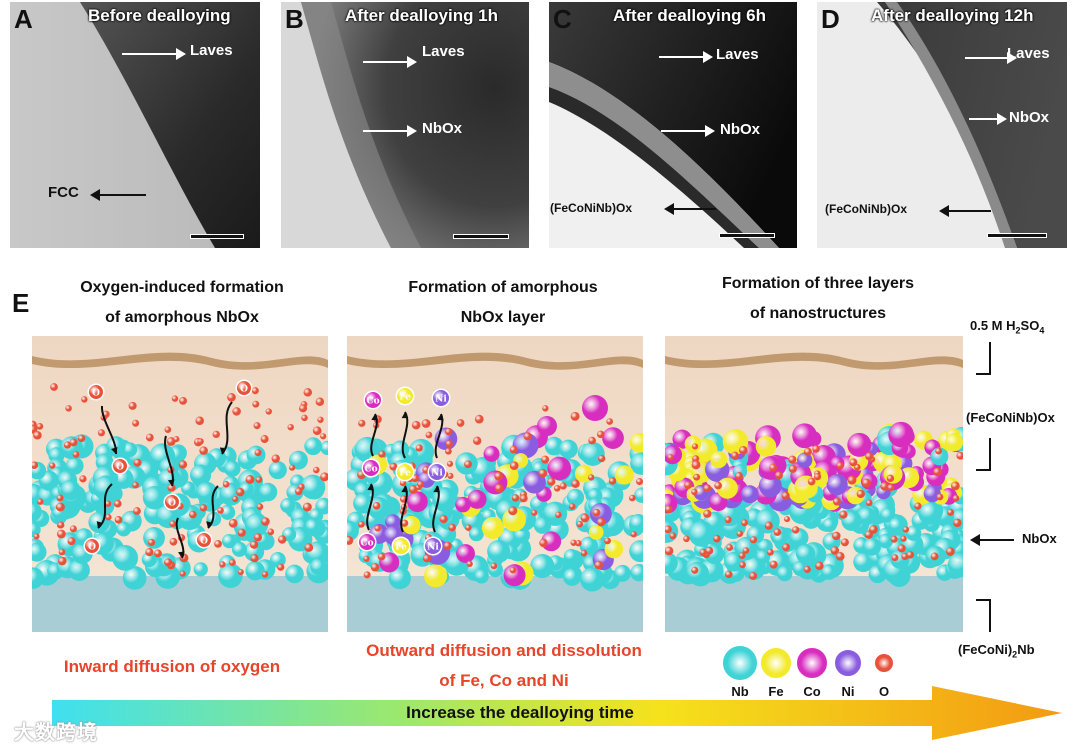 The image size is (1080, 751). What do you see at coordinates (372, 402) in the screenshot?
I see `atom-label: Co` at bounding box center [372, 402].